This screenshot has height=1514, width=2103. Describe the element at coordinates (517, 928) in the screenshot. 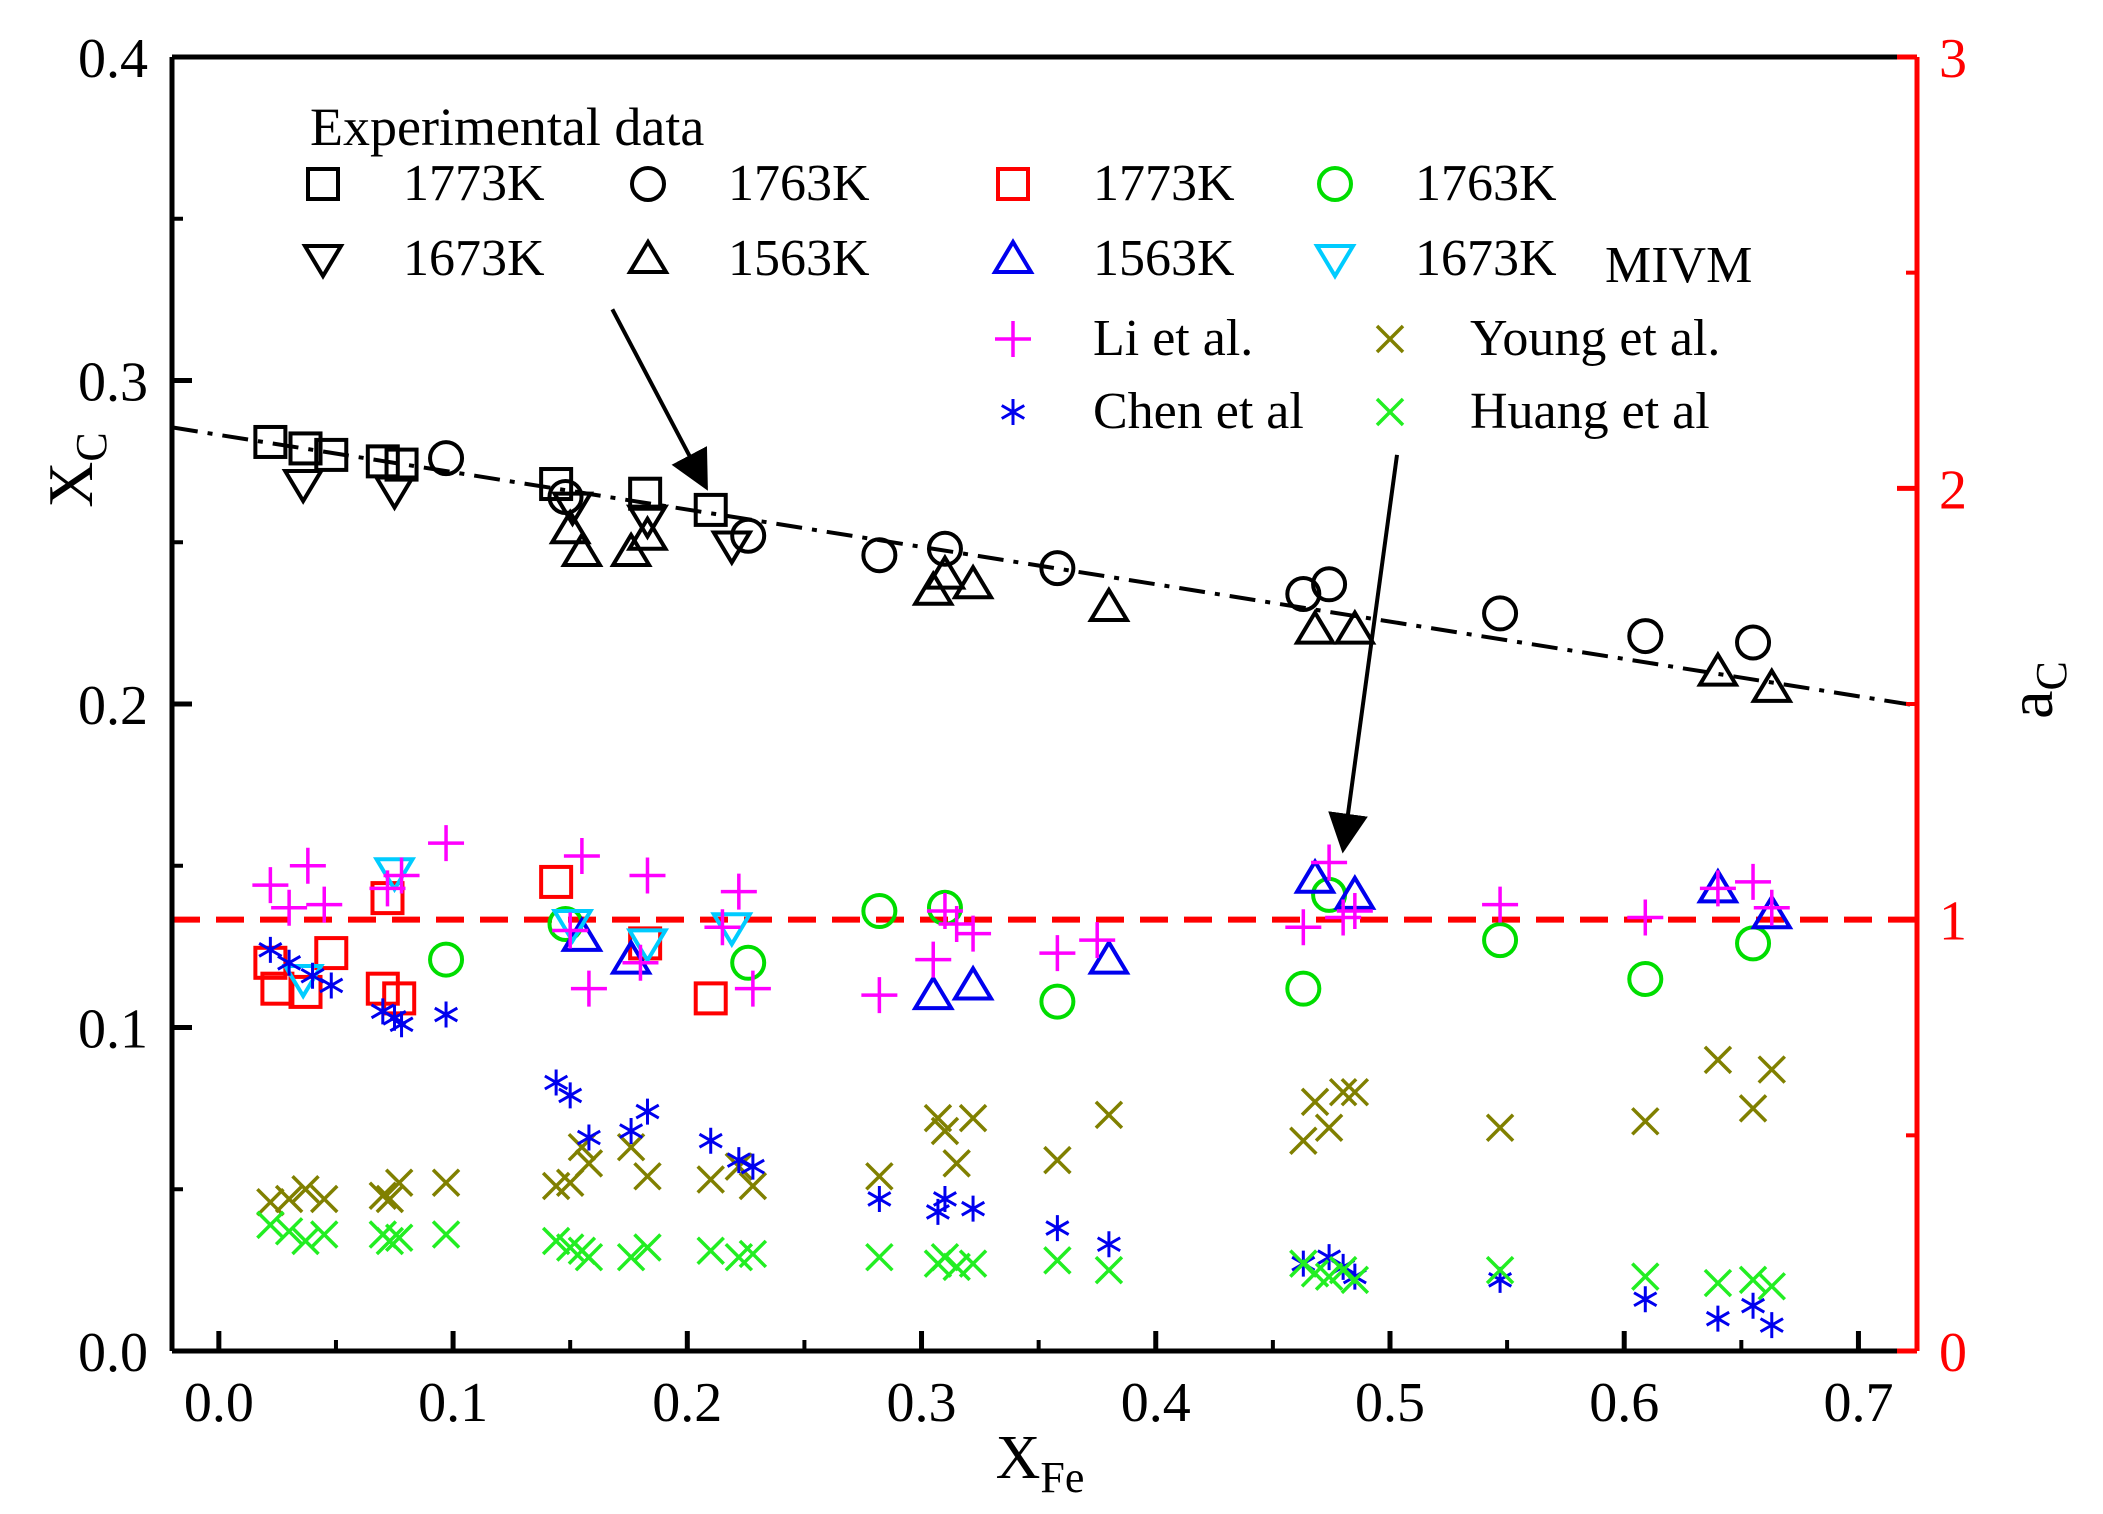

I see `series-mivm-1673k` at that location.